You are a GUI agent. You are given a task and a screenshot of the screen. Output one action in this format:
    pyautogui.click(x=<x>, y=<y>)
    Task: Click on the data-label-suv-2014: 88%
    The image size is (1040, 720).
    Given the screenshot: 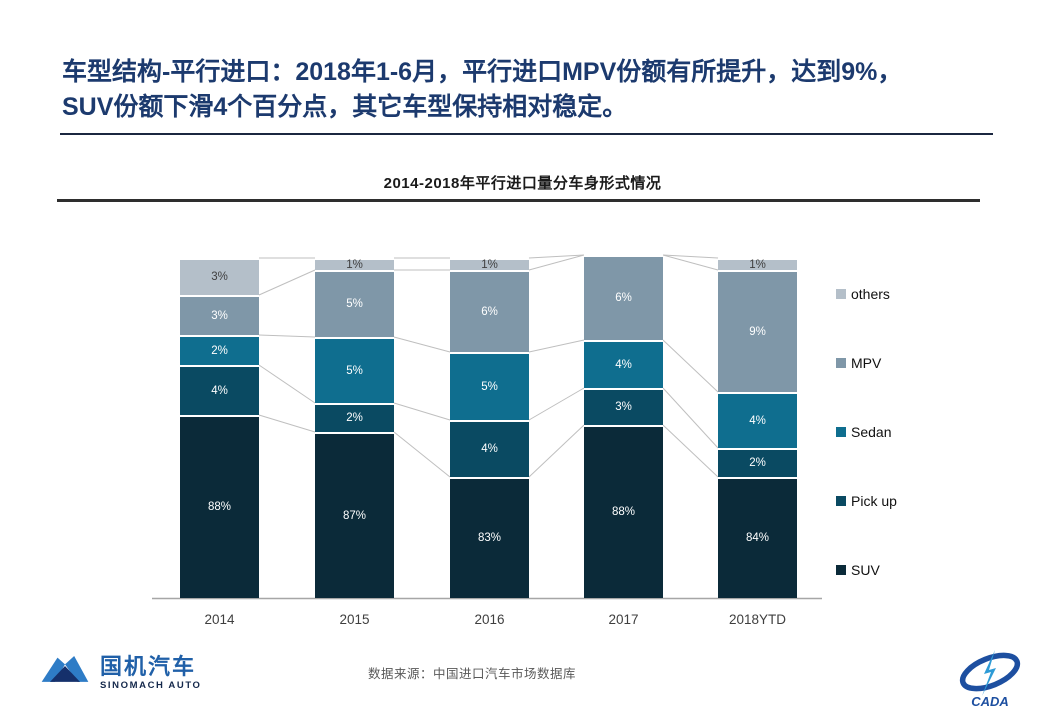 What is the action you would take?
    pyautogui.click(x=219, y=507)
    